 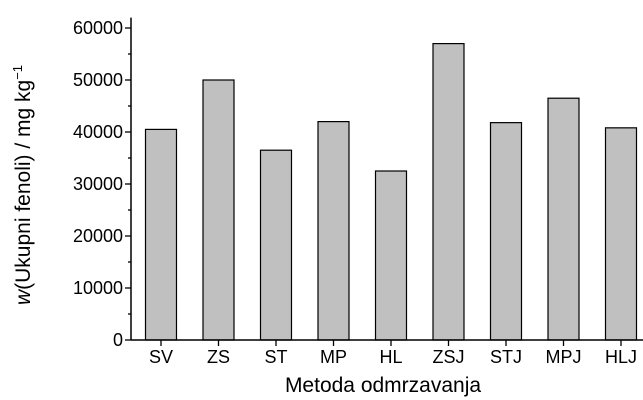 What do you see at coordinates (218, 210) in the screenshot?
I see `bar-zs` at bounding box center [218, 210].